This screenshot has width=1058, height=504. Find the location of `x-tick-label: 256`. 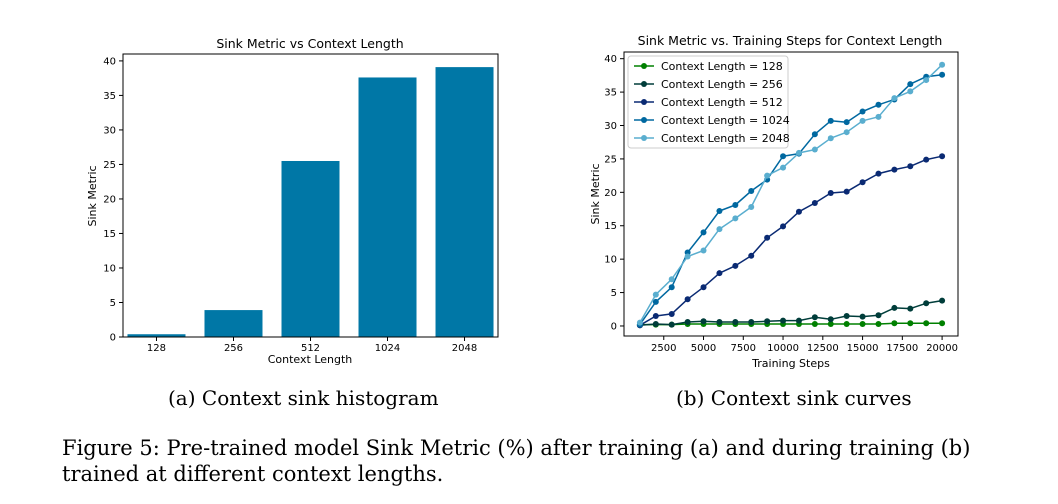

x-tick-label: 256 is located at coordinates (233, 348).